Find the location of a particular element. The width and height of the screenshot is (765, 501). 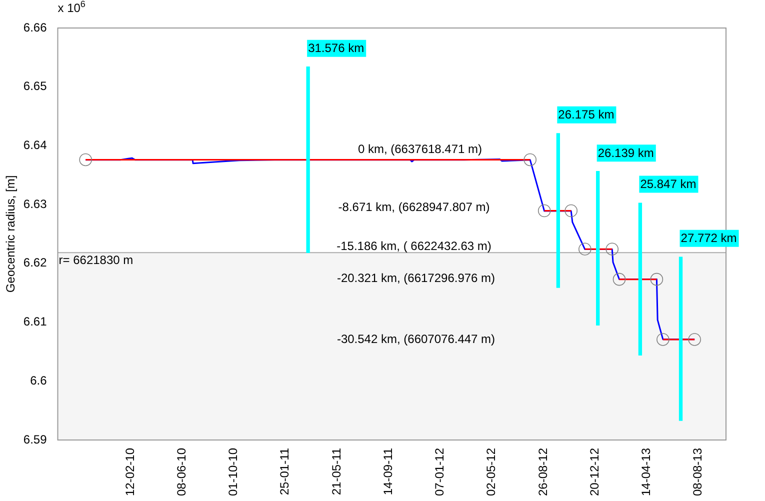

y-tick-label: 6.6 is located at coordinates (39, 380).